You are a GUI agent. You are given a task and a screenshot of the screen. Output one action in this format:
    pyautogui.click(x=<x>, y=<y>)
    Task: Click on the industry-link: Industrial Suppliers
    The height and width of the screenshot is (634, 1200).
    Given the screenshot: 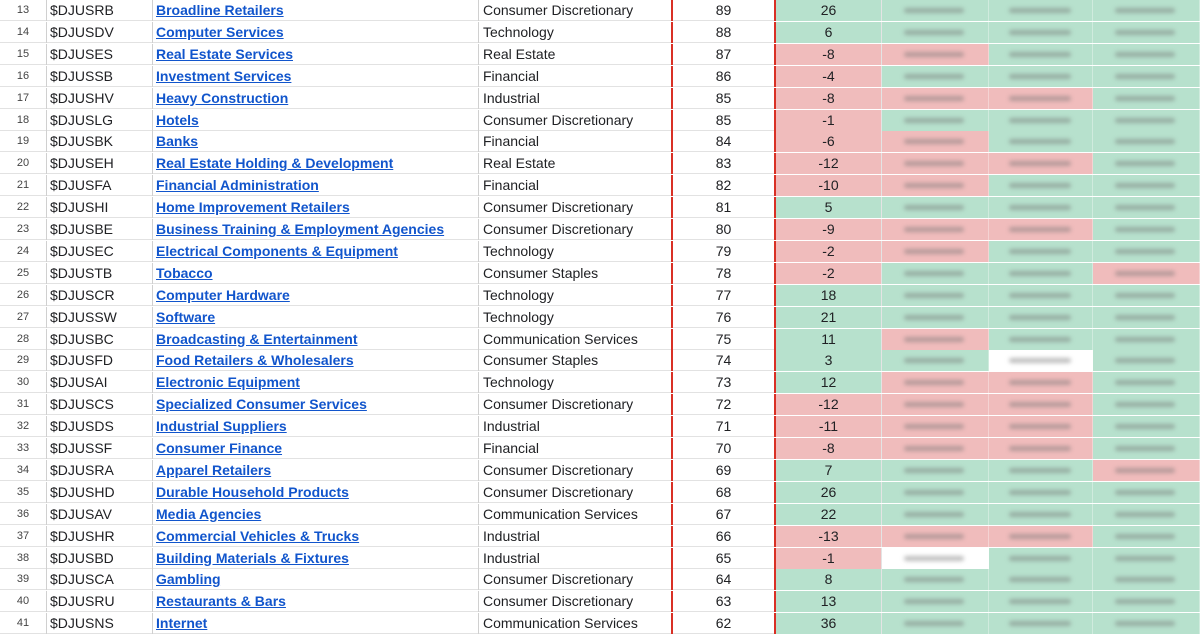 What is the action you would take?
    pyautogui.click(x=221, y=426)
    